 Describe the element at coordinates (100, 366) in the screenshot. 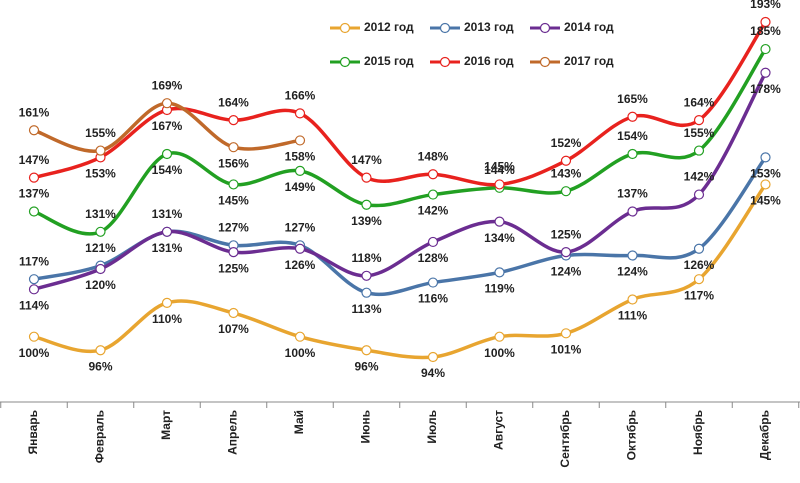

I see `data-label: 96%` at that location.